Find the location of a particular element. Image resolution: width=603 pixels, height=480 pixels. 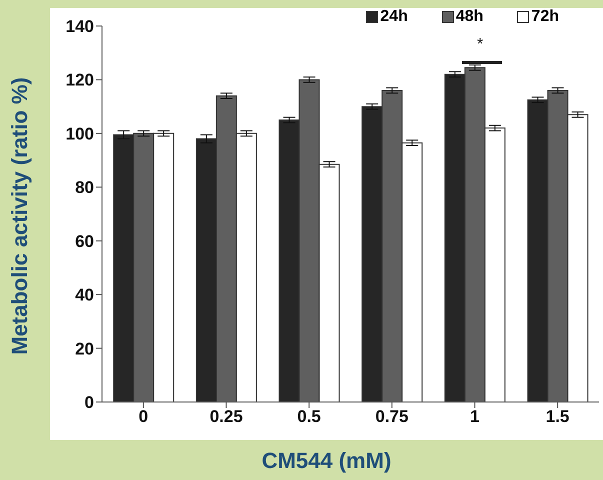

y-tick-label: 140 is located at coordinates (80, 26).